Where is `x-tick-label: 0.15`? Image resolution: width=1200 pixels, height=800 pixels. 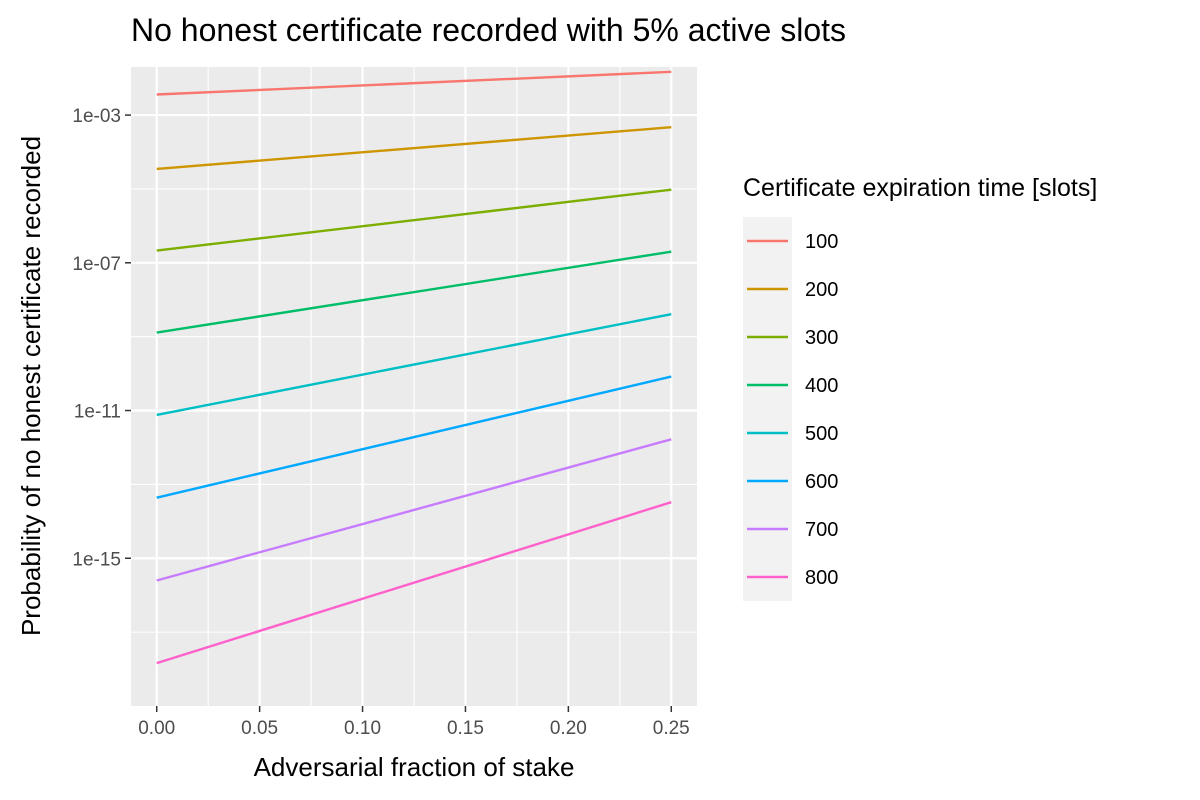 x-tick-label: 0.15 is located at coordinates (465, 728).